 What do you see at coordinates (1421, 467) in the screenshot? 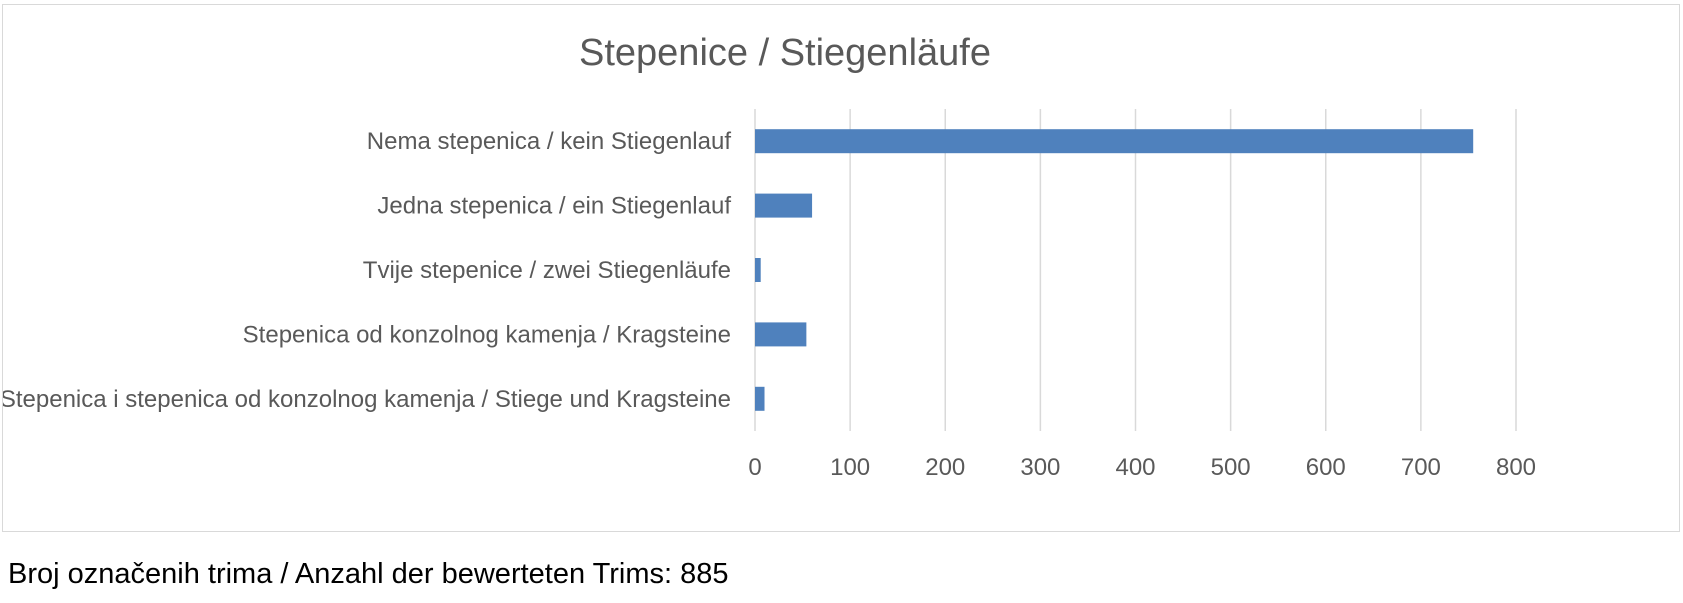
I see `x-tick-label-700: 700` at bounding box center [1421, 467].